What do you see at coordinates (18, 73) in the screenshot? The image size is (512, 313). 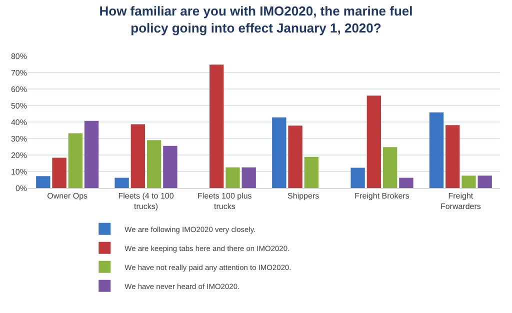 I see `y-tick-label: 70%` at bounding box center [18, 73].